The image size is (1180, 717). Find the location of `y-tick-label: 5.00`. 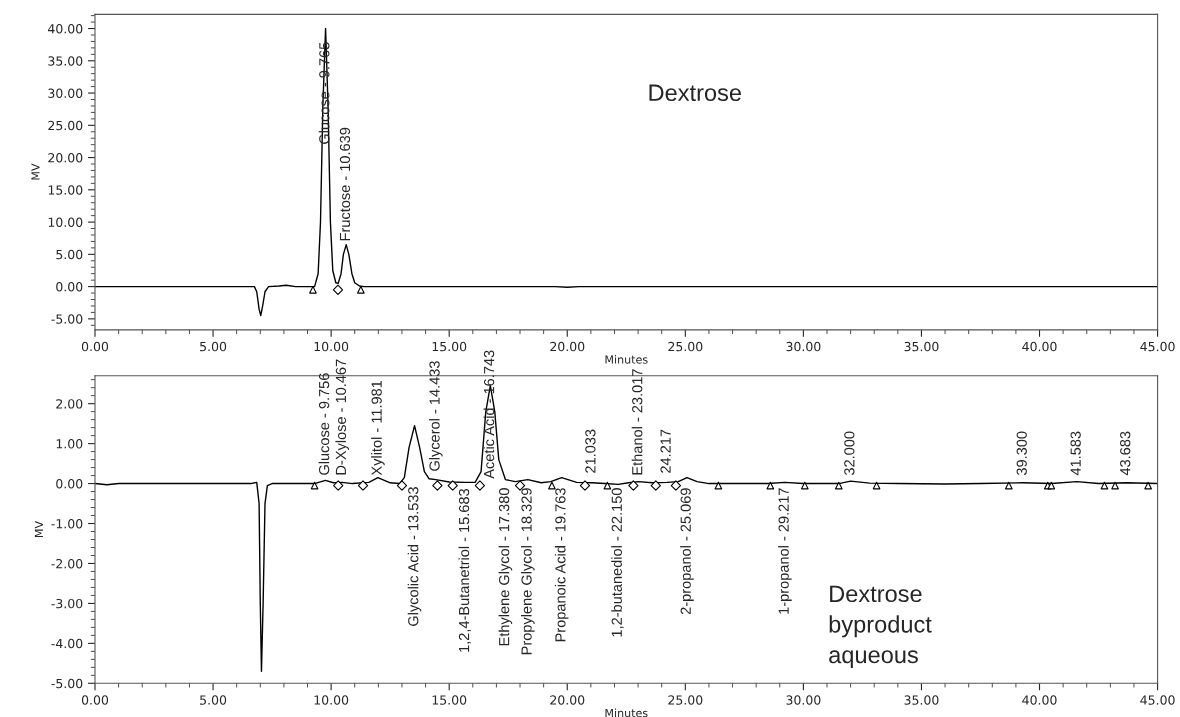

y-tick-label: 5.00 is located at coordinates (69, 254).